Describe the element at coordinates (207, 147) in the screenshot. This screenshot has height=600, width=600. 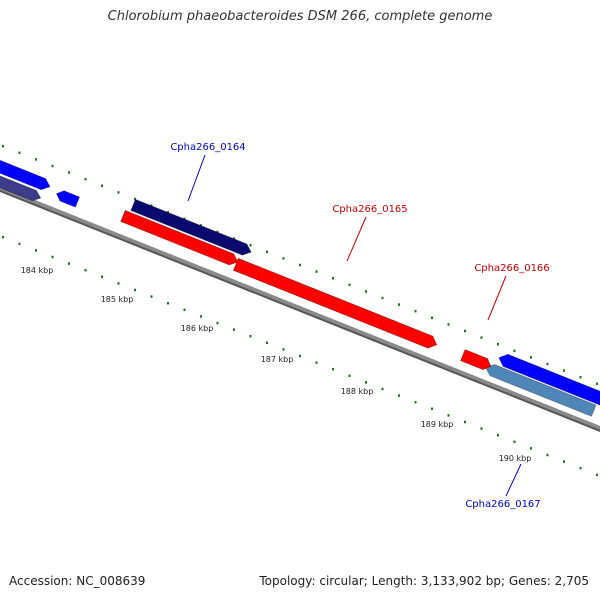
I see `gene-label: Cpha266_0164` at that location.